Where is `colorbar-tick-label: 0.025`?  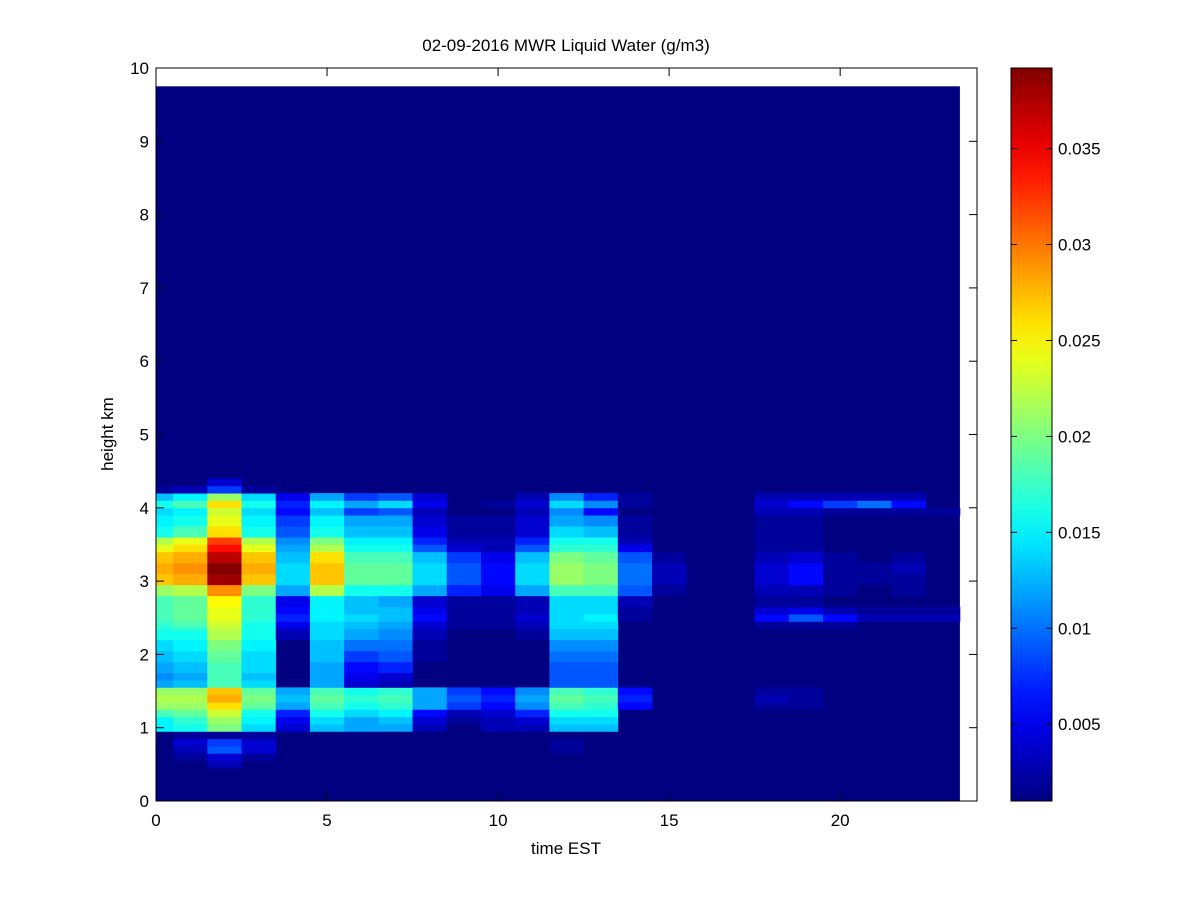
colorbar-tick-label: 0.025 is located at coordinates (1079, 340).